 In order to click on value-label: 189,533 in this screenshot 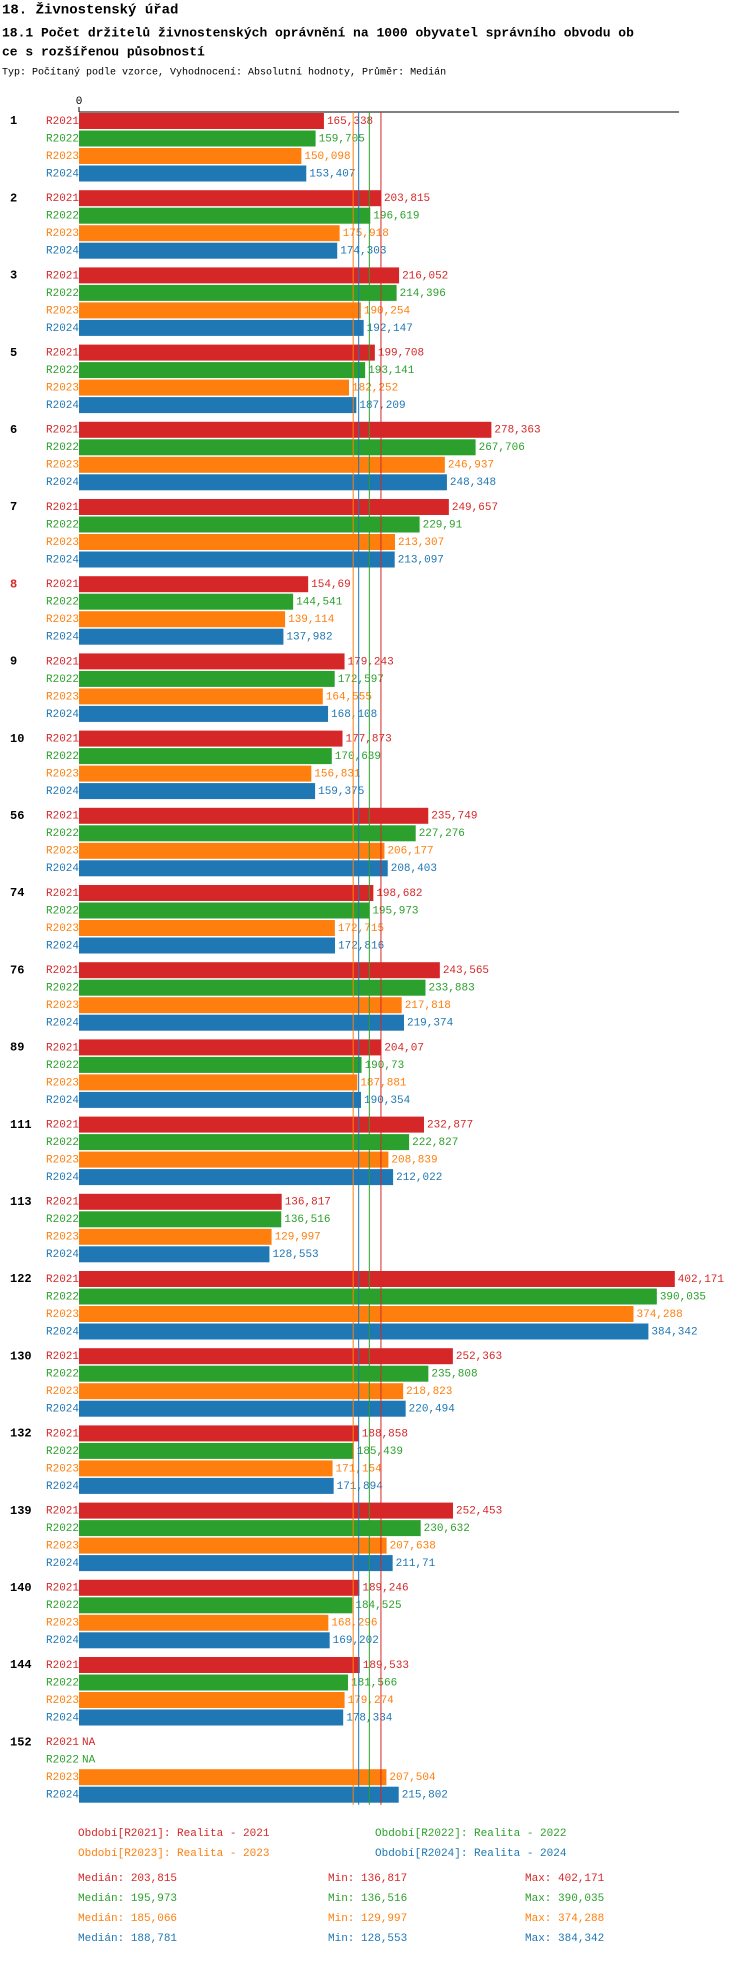, I will do `click(386, 1666)`.